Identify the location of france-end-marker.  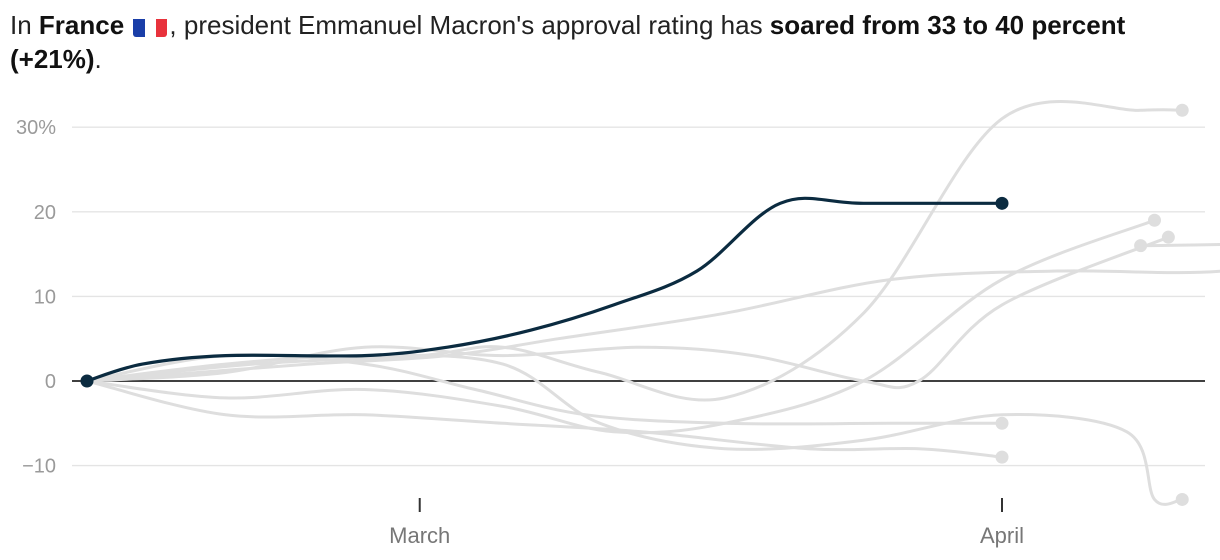
(1002, 203).